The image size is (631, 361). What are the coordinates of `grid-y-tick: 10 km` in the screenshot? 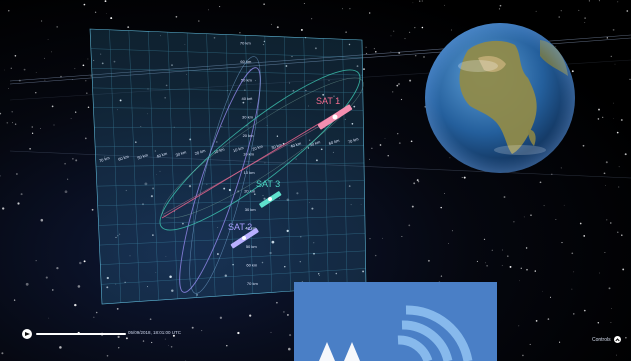 It's located at (250, 172).